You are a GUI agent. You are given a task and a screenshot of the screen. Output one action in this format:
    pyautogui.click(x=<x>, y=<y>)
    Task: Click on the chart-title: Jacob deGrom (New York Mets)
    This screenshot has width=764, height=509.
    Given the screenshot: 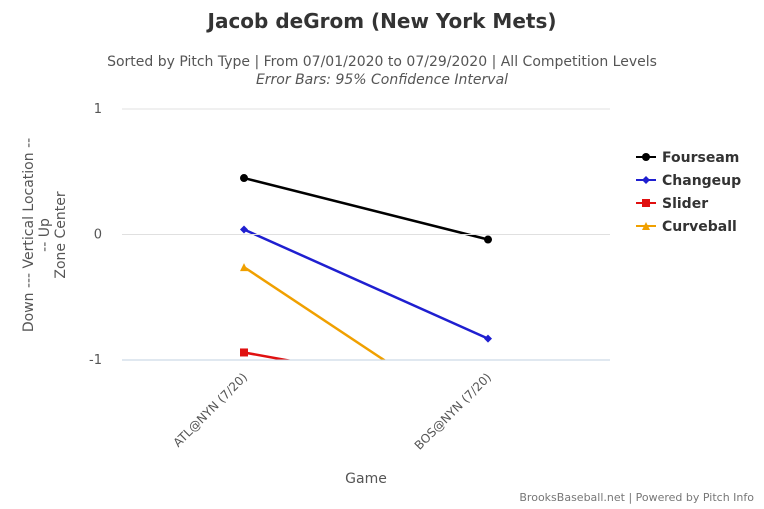 What is the action you would take?
    pyautogui.click(x=381, y=21)
    